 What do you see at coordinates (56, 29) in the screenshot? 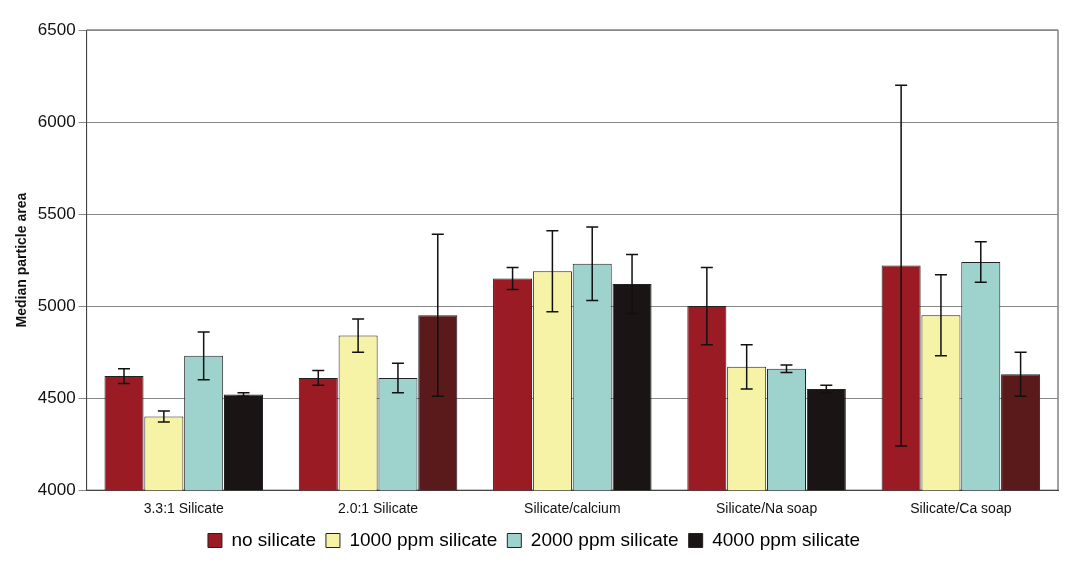
I see `y-tick-label: 6500` at bounding box center [56, 29].